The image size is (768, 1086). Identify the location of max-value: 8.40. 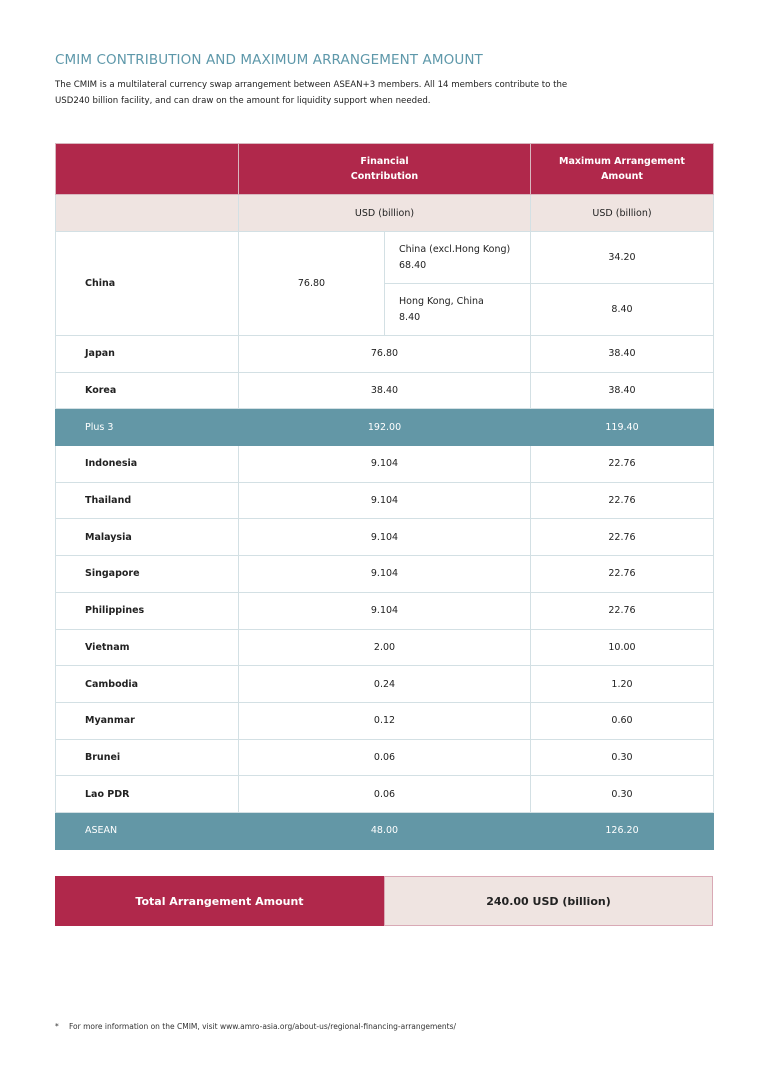
(622, 309).